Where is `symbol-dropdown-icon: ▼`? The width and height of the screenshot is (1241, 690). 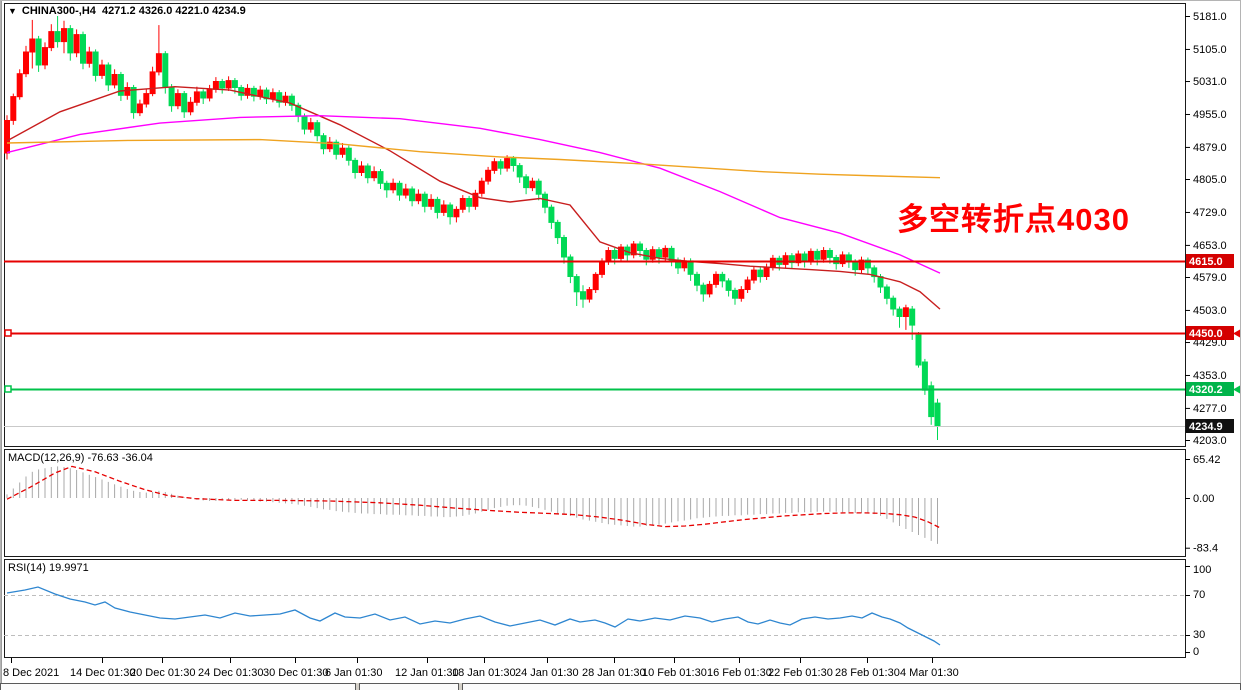 symbol-dropdown-icon: ▼ is located at coordinates (12, 11).